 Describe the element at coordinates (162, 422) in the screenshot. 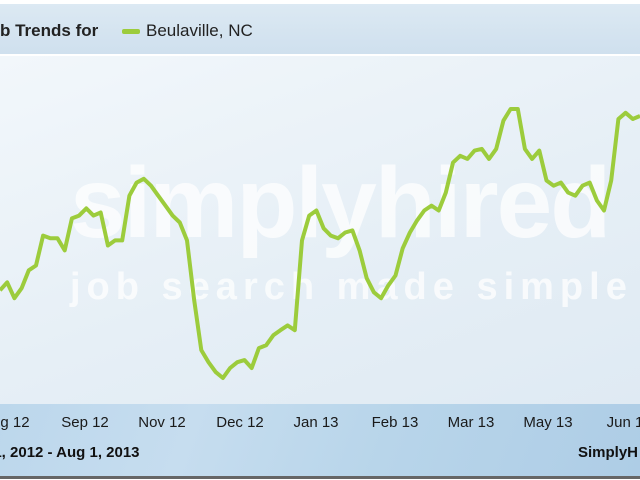

I see `x-tick-label: Nov 12` at that location.